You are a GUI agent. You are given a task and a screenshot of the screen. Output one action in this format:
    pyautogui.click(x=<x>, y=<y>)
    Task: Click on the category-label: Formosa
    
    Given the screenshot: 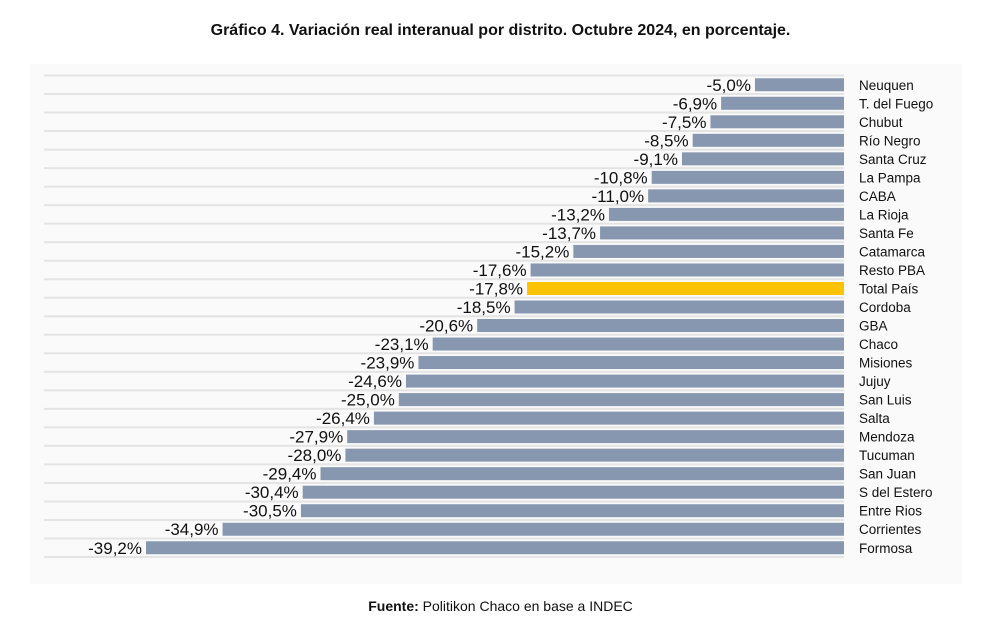 What is the action you would take?
    pyautogui.click(x=886, y=548)
    